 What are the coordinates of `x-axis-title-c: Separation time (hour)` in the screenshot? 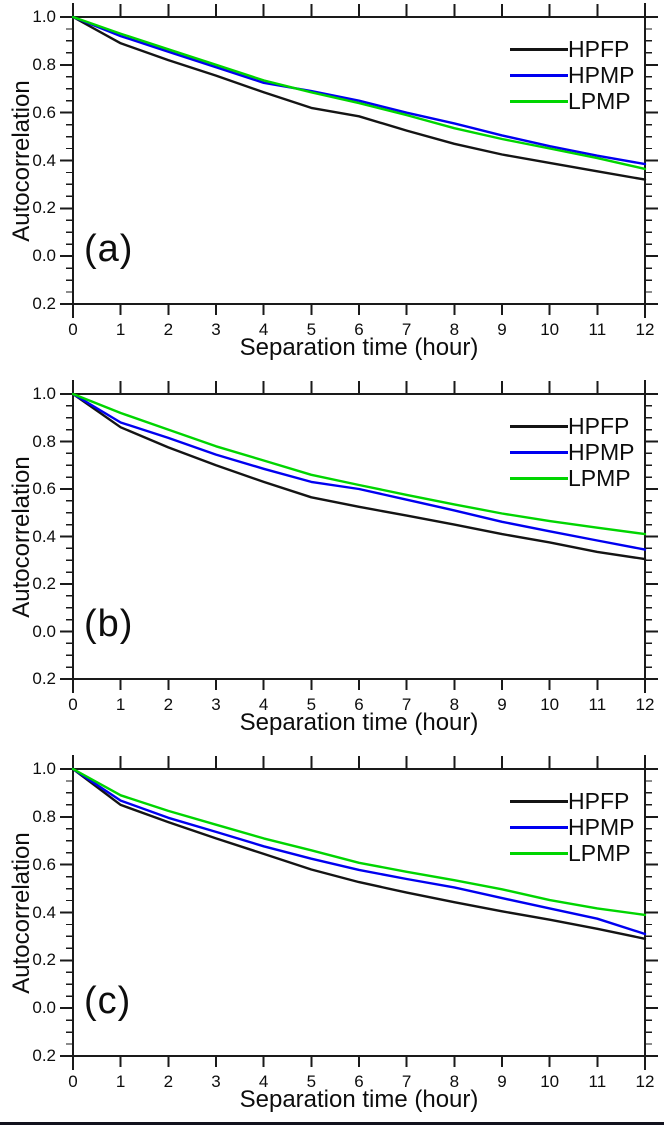 It's located at (359, 1099).